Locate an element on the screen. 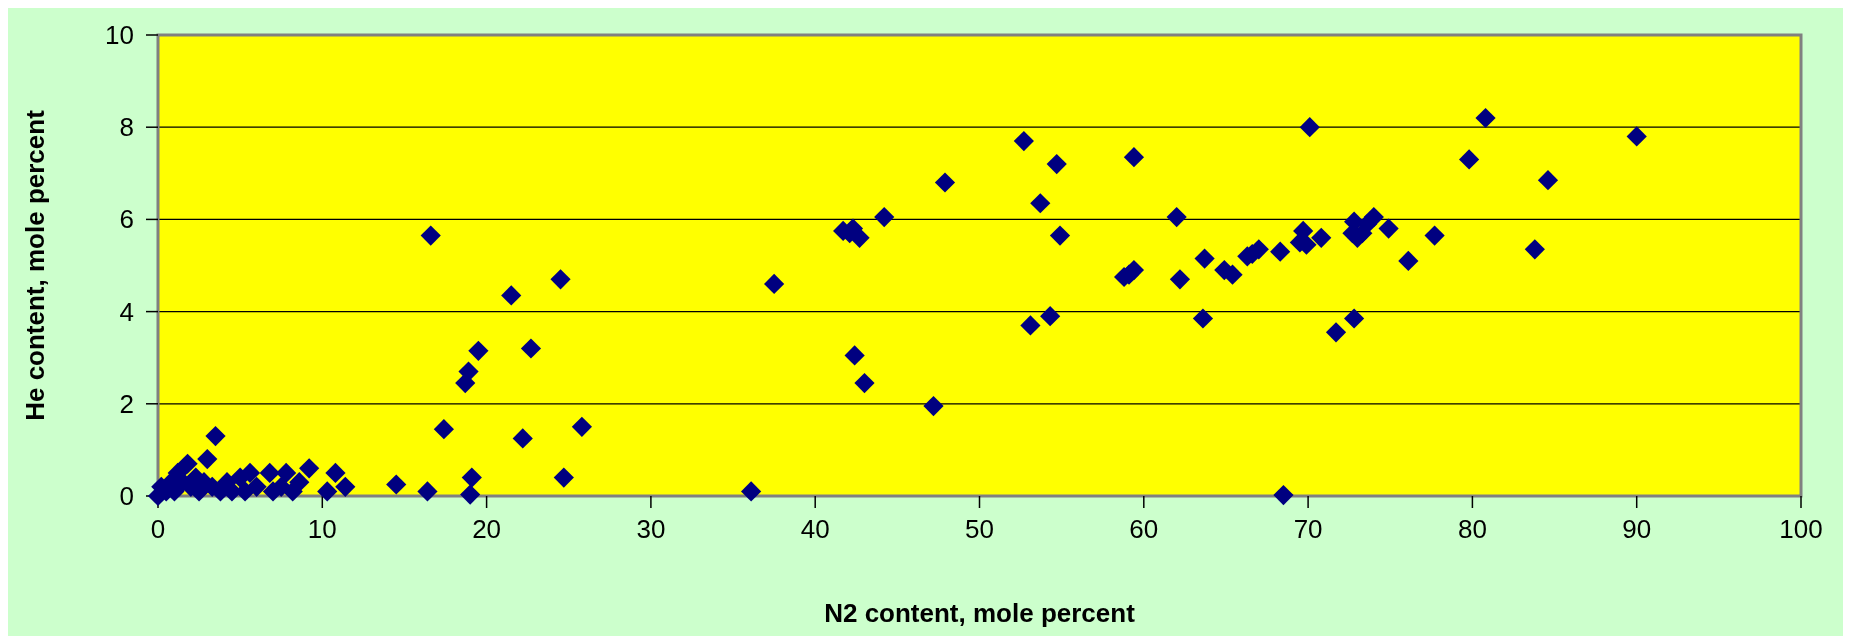 The image size is (1851, 644). y-tick-label: 10 is located at coordinates (119, 35).